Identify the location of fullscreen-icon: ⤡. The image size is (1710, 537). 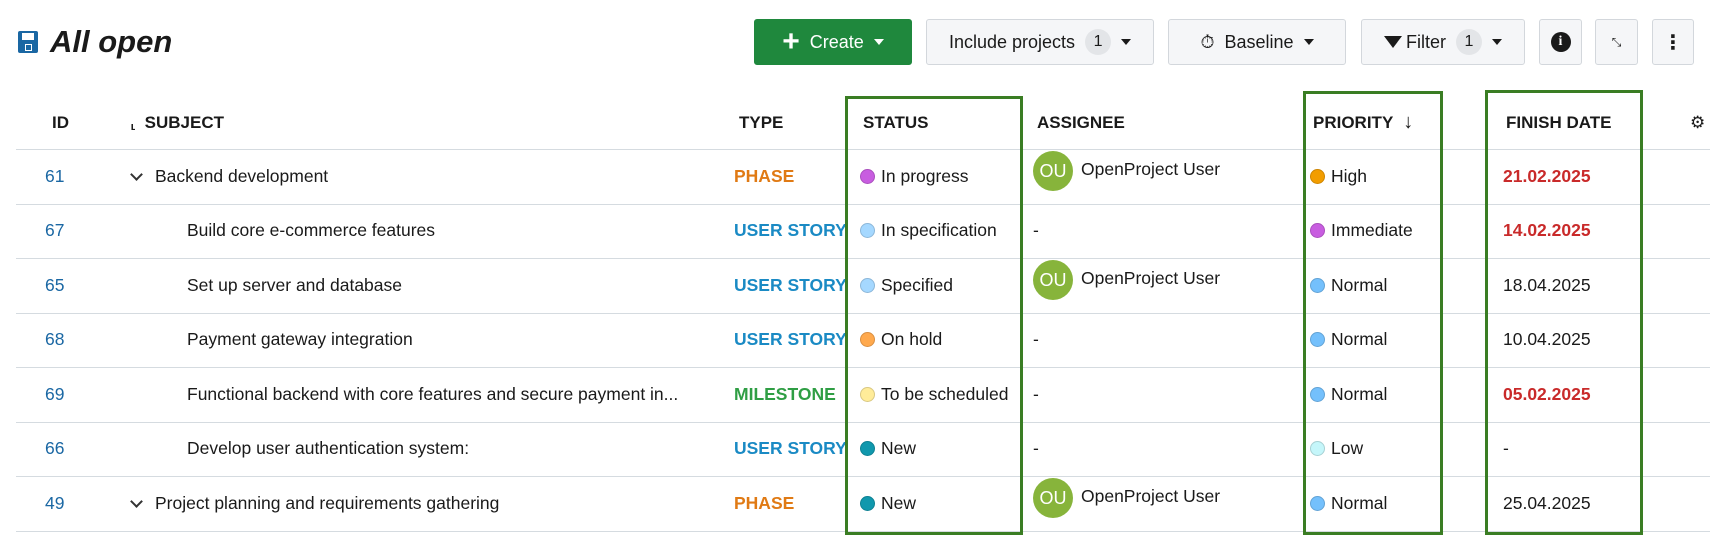
(1616, 42).